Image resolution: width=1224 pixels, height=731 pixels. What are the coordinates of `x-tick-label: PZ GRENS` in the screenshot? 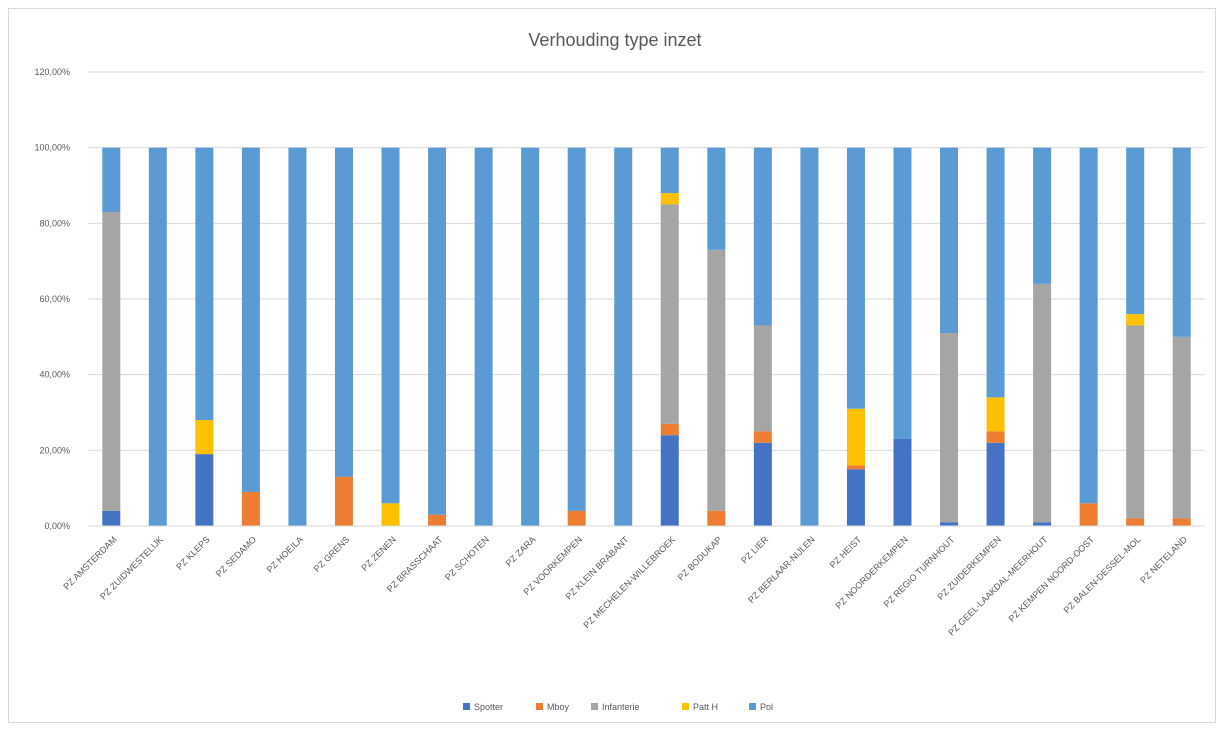 It's located at (332, 554).